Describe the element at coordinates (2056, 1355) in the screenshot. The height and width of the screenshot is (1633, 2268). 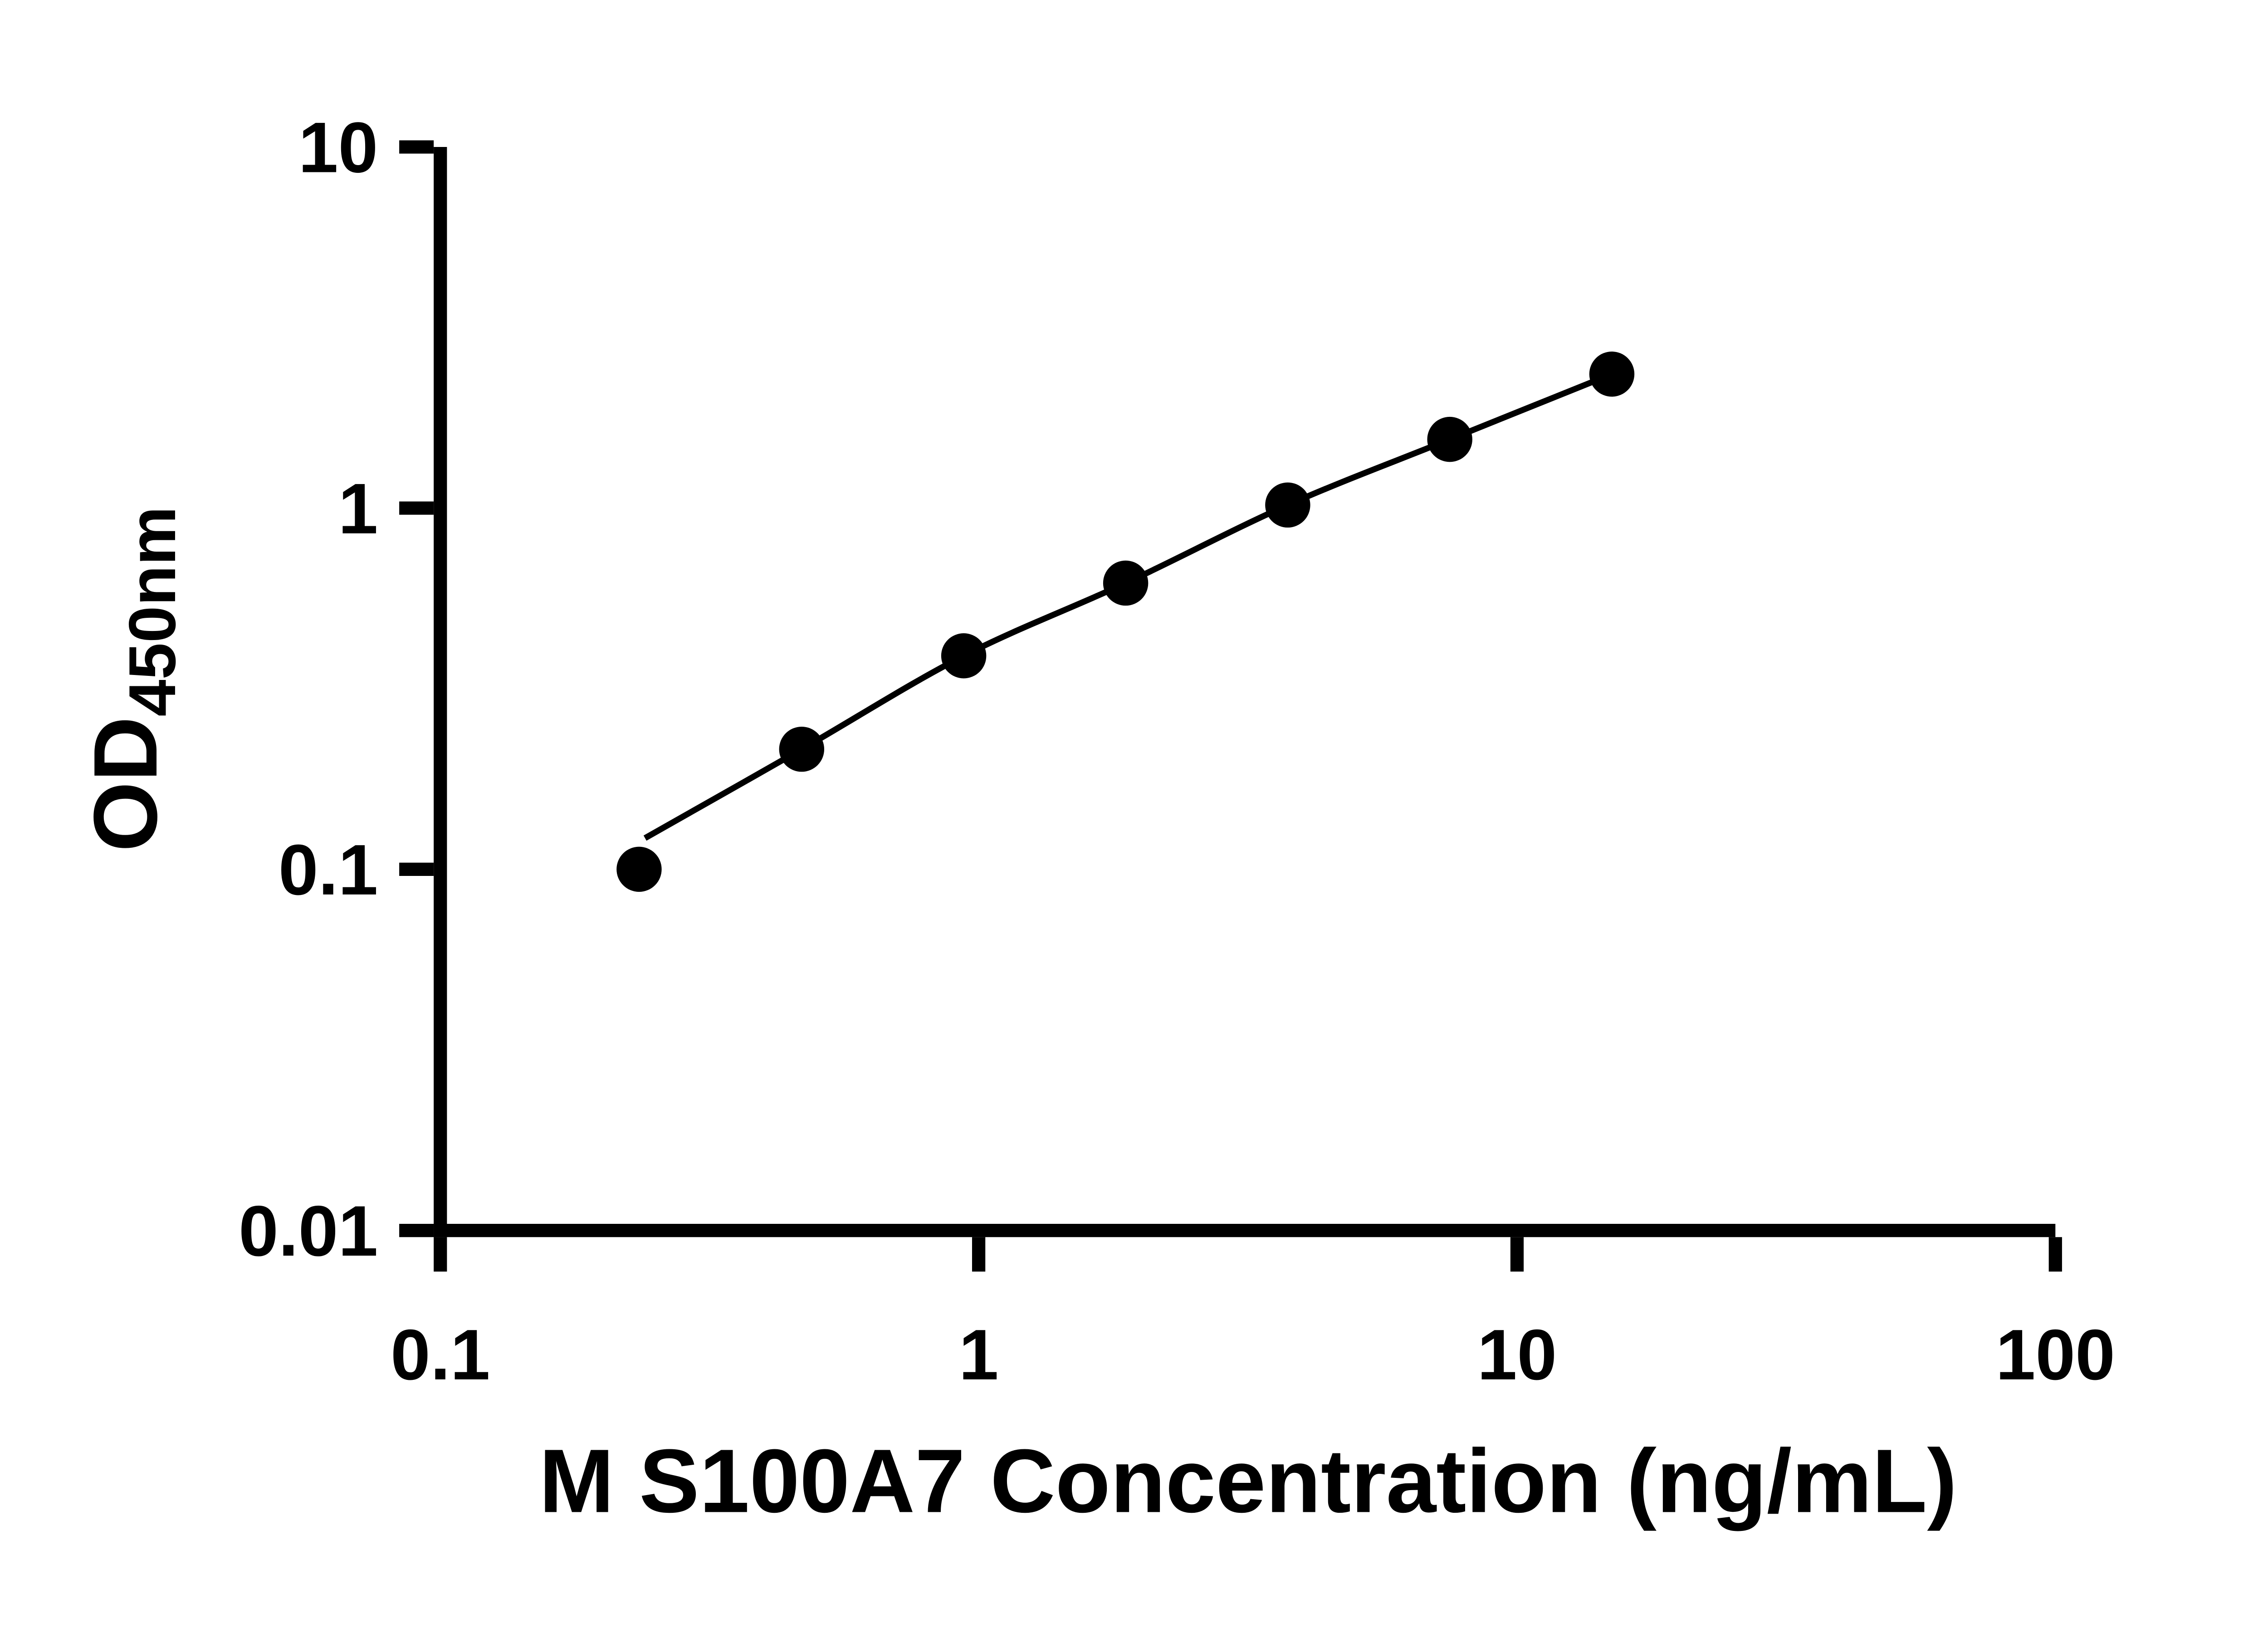
I see `x-tick-label: 100` at that location.